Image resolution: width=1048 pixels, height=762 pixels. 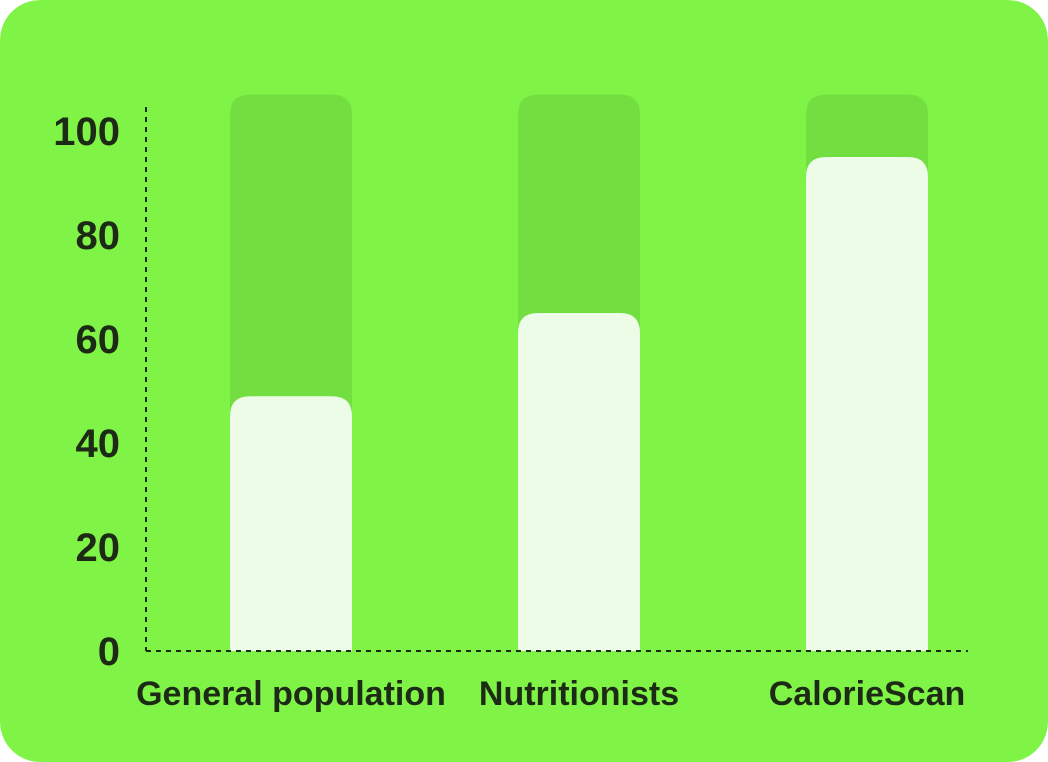 I want to click on x-tick-label: General population, so click(x=291, y=694).